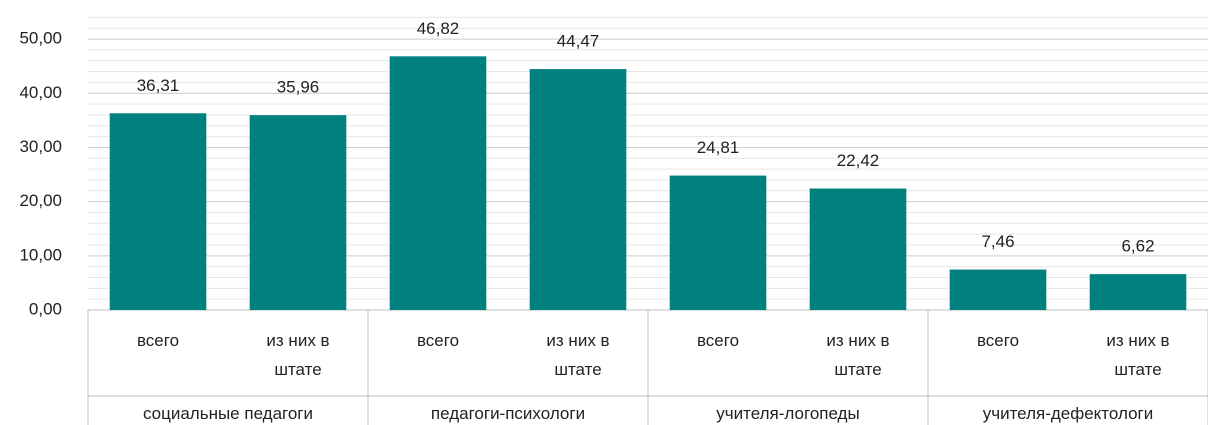 The height and width of the screenshot is (425, 1208). I want to click on data-label: 24,81, so click(718, 147).